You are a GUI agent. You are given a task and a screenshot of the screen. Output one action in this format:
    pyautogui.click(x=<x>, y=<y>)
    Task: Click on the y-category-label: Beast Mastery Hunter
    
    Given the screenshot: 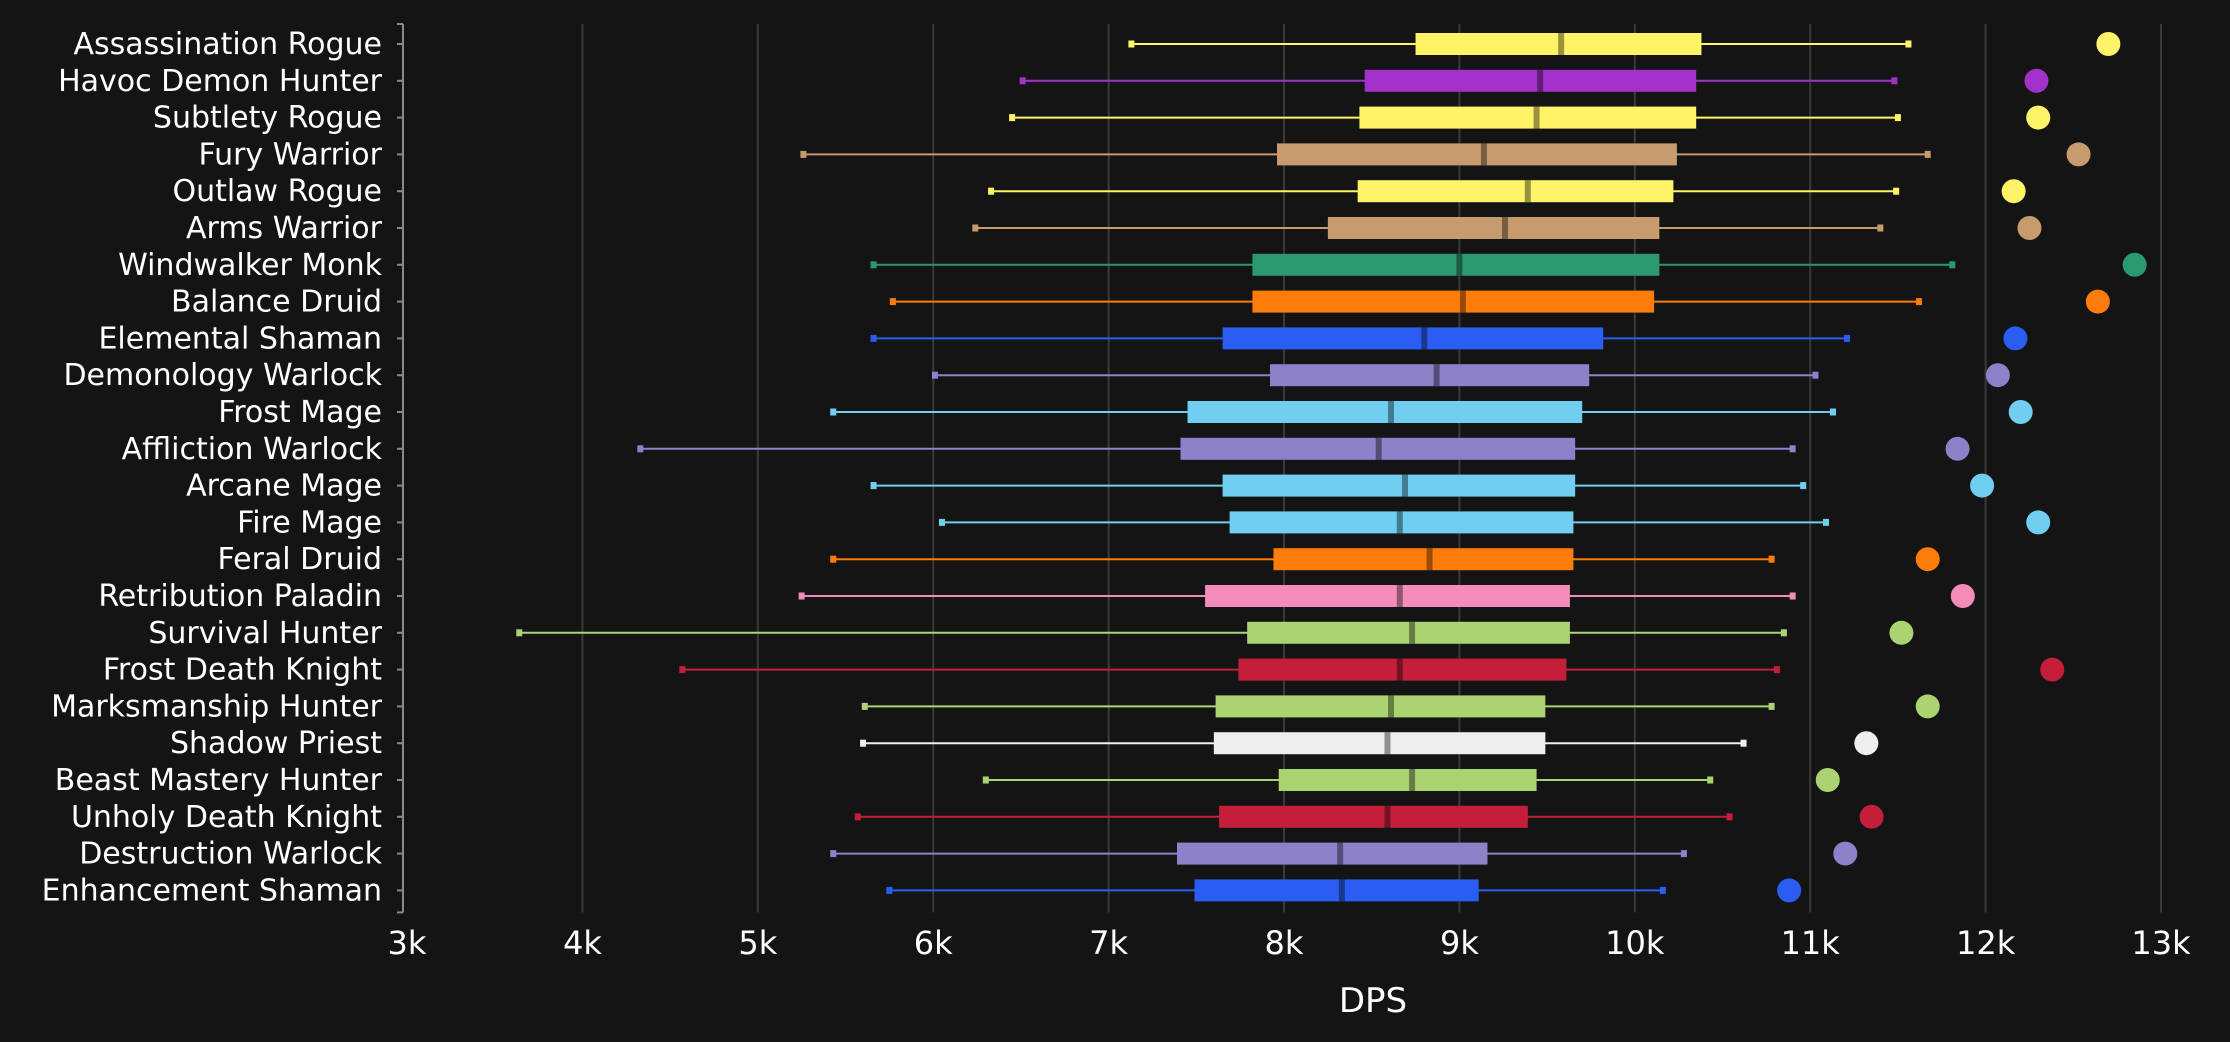 What is the action you would take?
    pyautogui.click(x=219, y=780)
    